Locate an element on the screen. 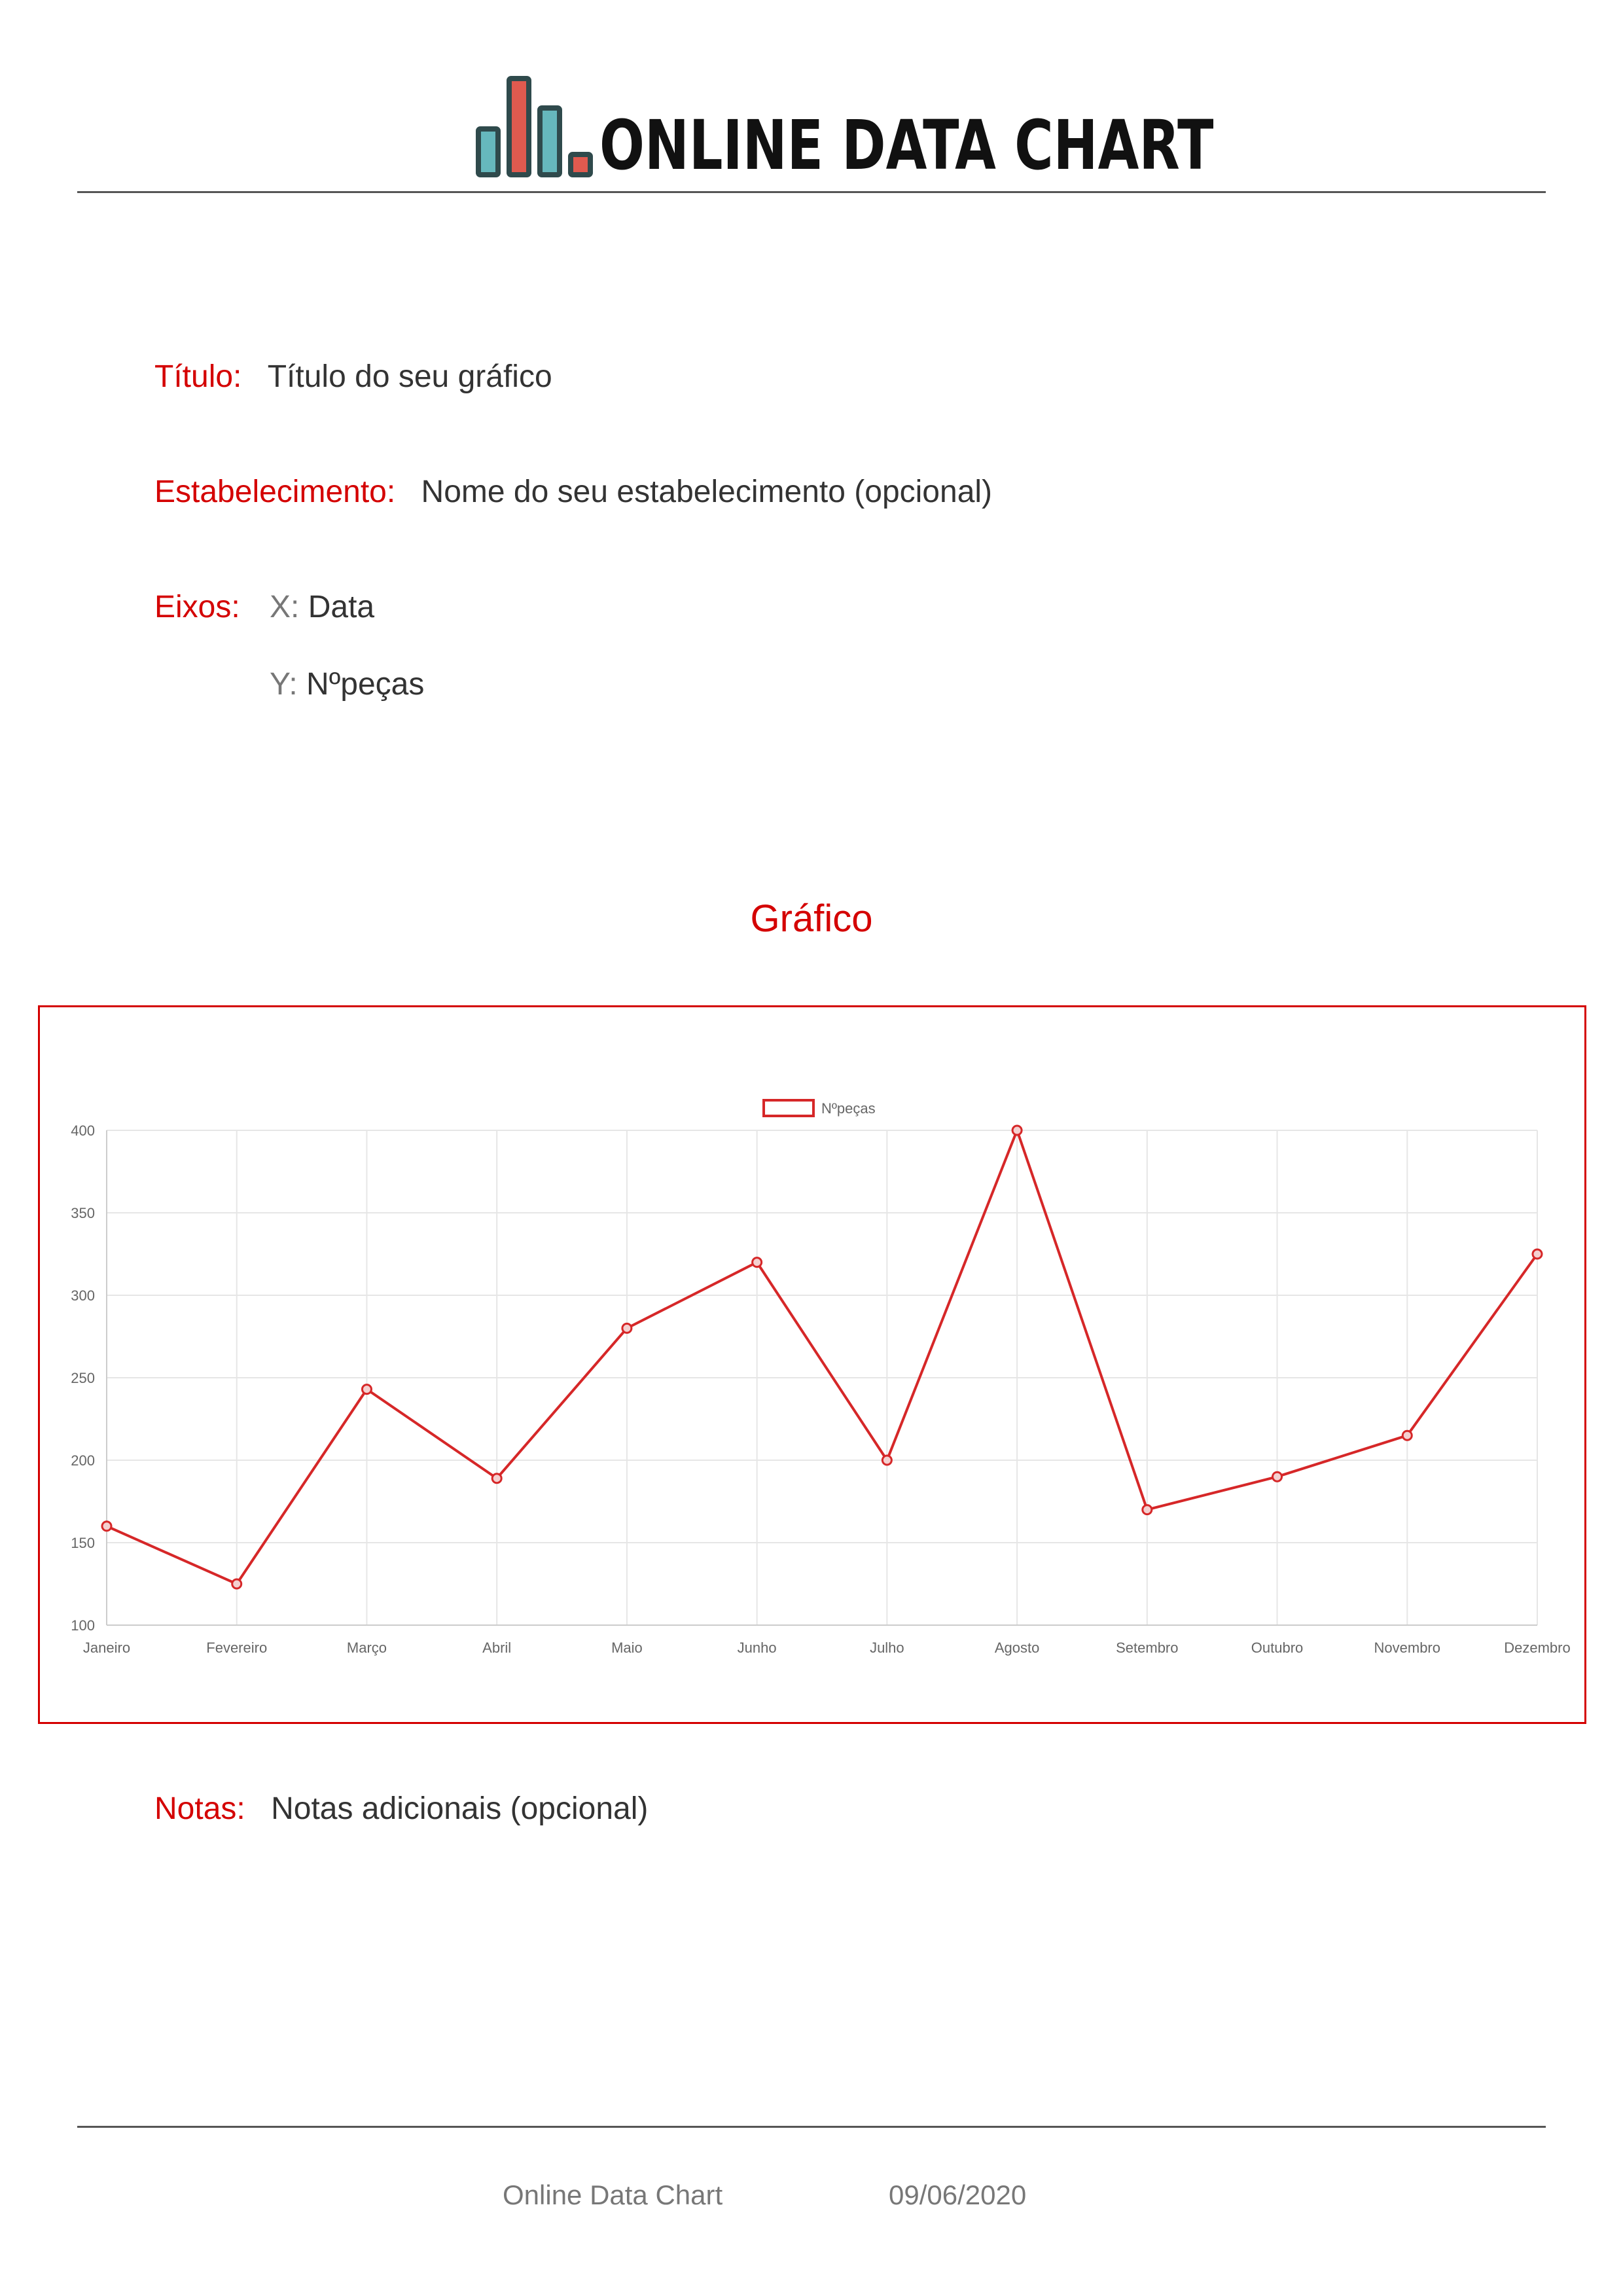  x-tick-label: Maio is located at coordinates (627, 1648).